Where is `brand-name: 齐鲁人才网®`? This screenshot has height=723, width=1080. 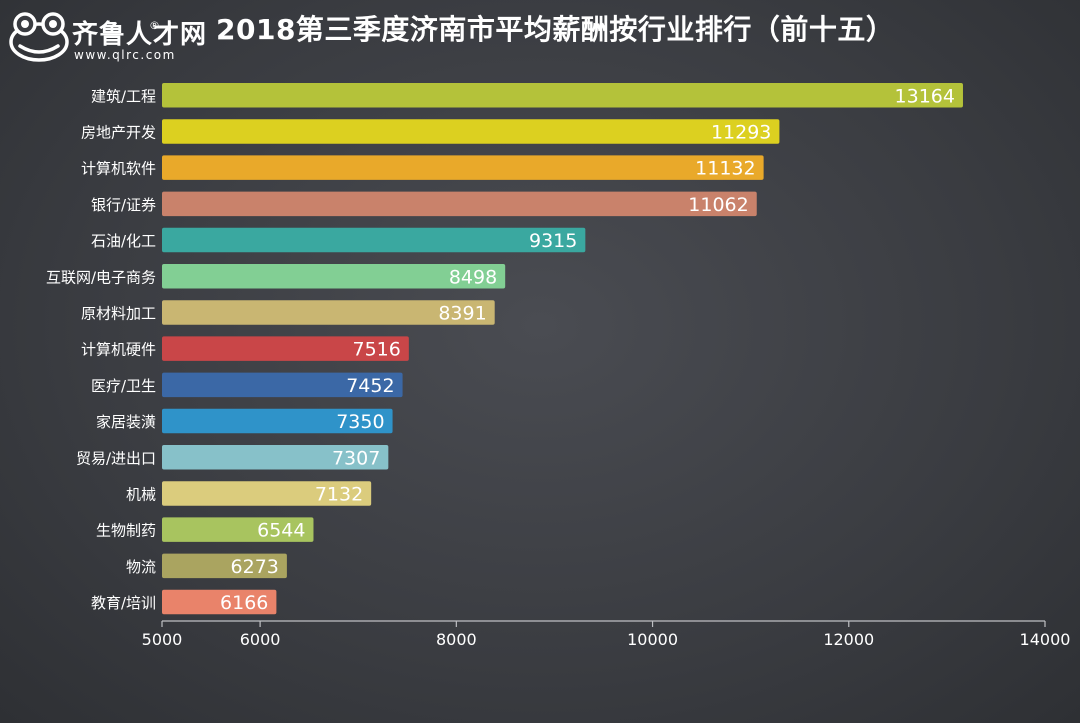
brand-name: 齐鲁人才网® is located at coordinates (140, 34).